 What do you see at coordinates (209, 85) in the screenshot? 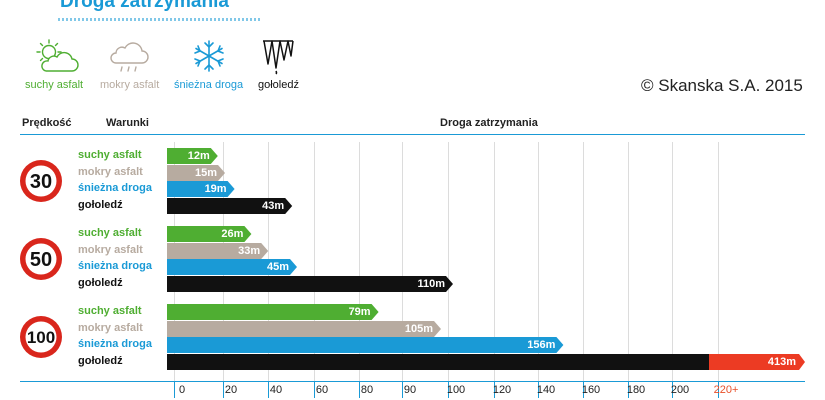
I see `legend-label-snow: śnieżna droga` at bounding box center [209, 85].